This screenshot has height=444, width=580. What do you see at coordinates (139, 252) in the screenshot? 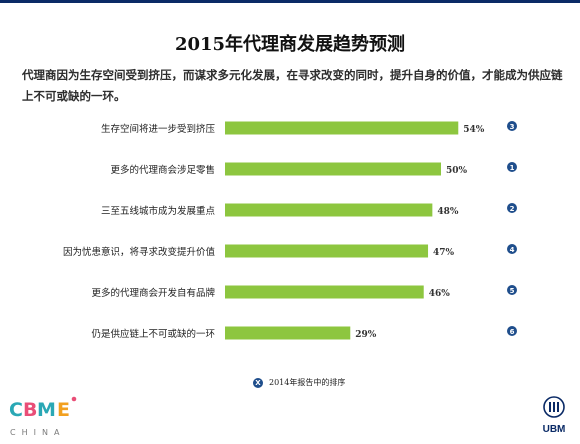
I see `category-label: 因为忧患意识，将寻求改变提升价值` at bounding box center [139, 252].